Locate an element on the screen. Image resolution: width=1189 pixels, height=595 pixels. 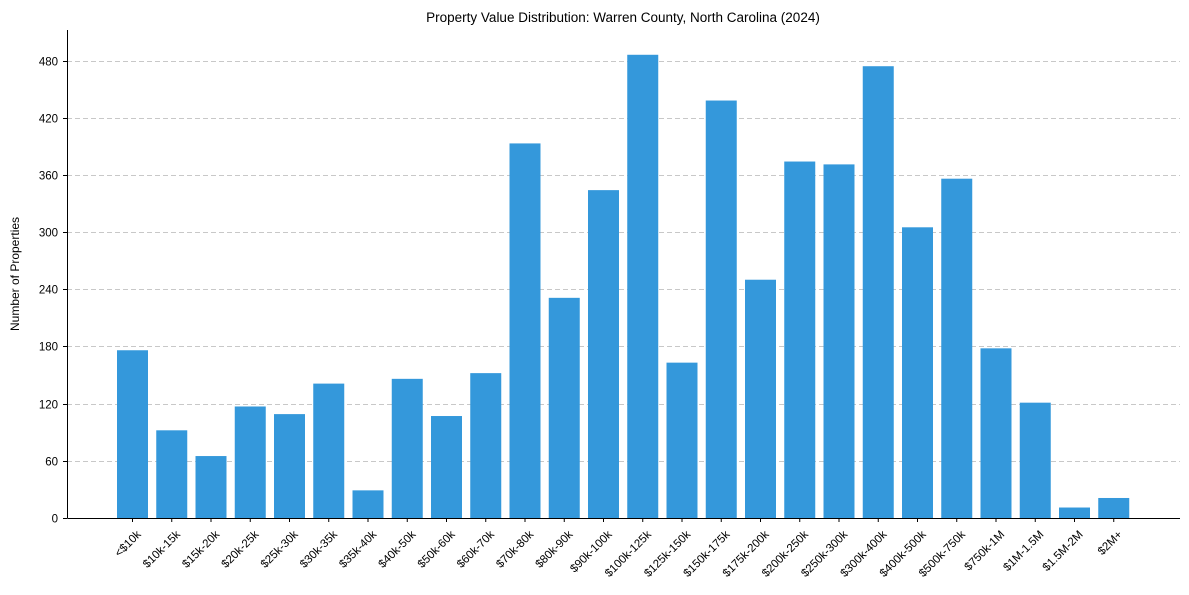
x-tick-label: $50k-60k is located at coordinates (437, 550).